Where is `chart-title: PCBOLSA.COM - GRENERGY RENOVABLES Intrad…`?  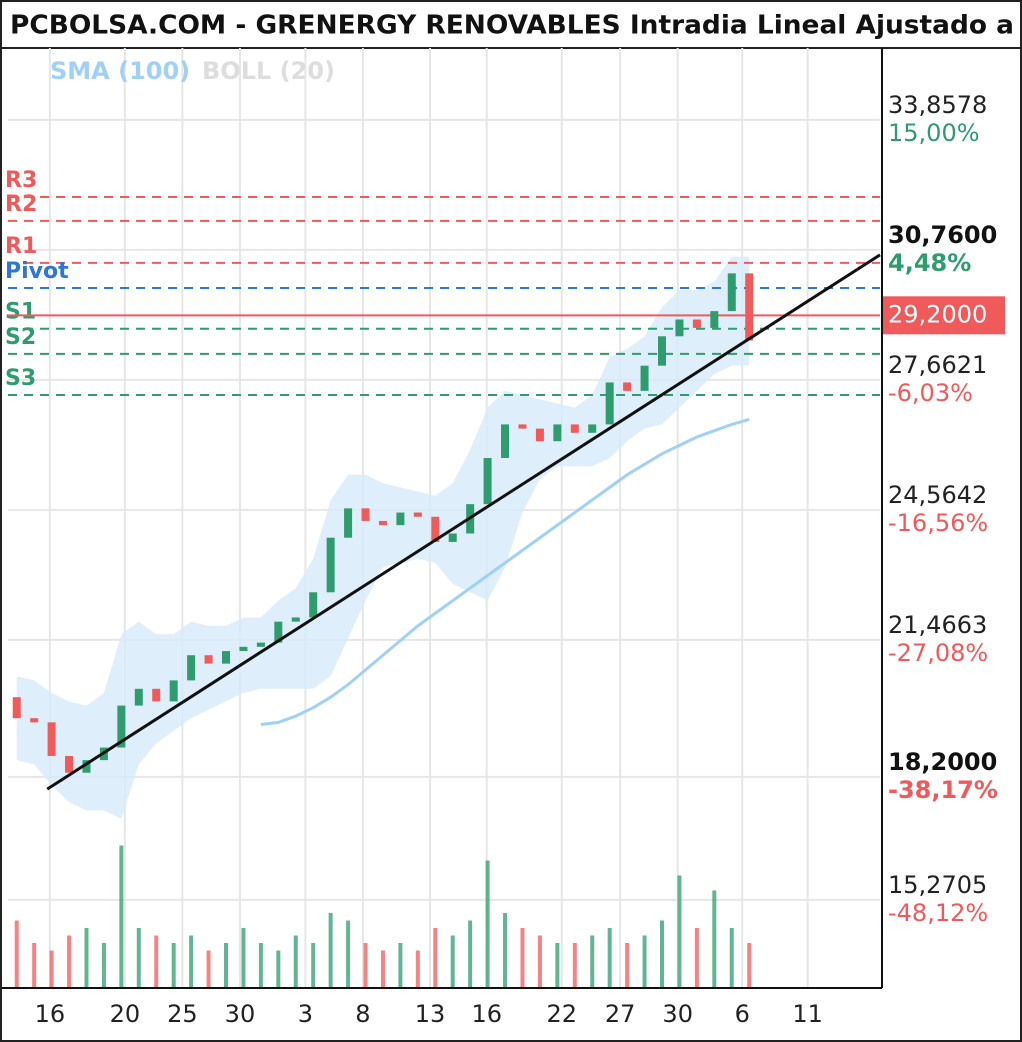
chart-title: PCBOLSA.COM - GRENERGY RENOVABLES Intrad… is located at coordinates (512, 26).